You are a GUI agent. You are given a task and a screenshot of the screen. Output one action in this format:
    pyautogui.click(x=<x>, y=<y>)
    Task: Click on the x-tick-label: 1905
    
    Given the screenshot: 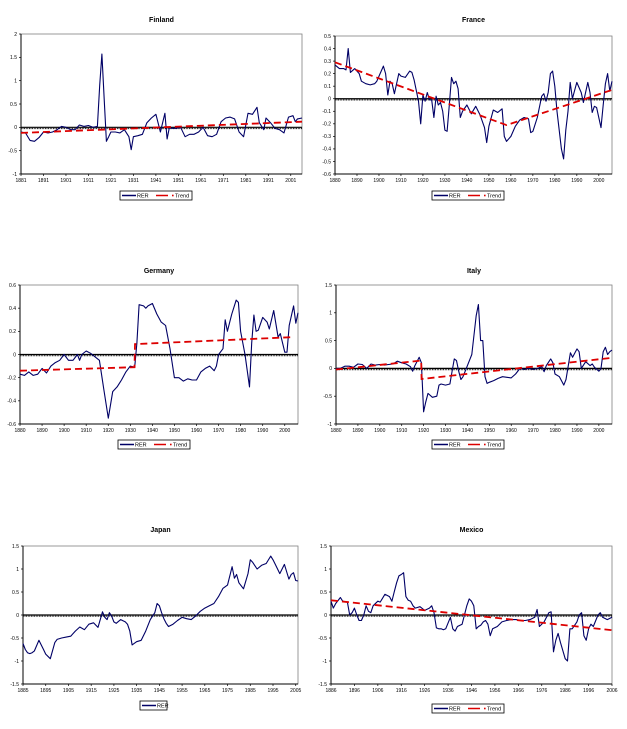 What is the action you would take?
    pyautogui.click(x=68, y=691)
    